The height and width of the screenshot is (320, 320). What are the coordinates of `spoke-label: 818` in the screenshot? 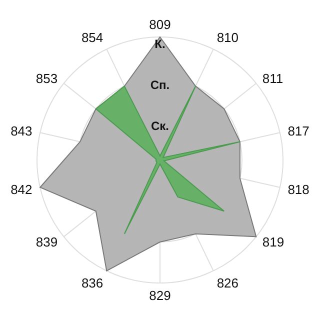 It's located at (299, 189).